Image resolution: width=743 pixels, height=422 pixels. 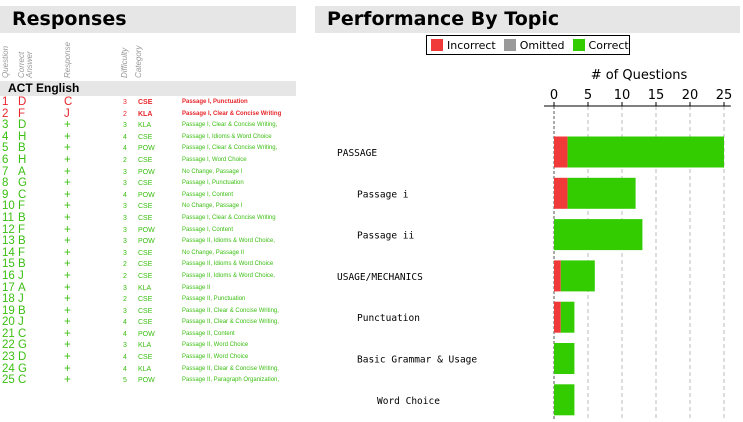 What do you see at coordinates (8, 380) in the screenshot?
I see `question-number: 25` at bounding box center [8, 380].